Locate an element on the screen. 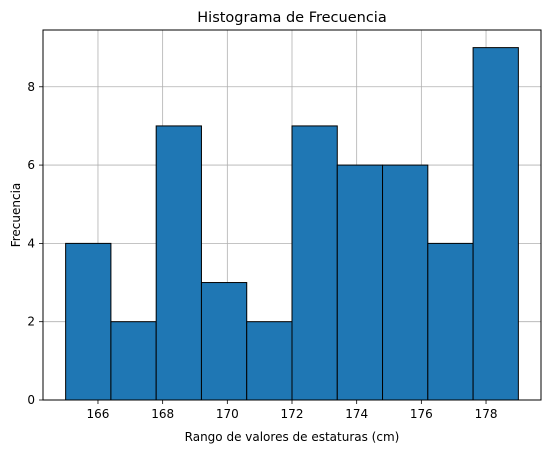 The width and height of the screenshot is (554, 453). x-tick-label-0: 166 is located at coordinates (98, 414).